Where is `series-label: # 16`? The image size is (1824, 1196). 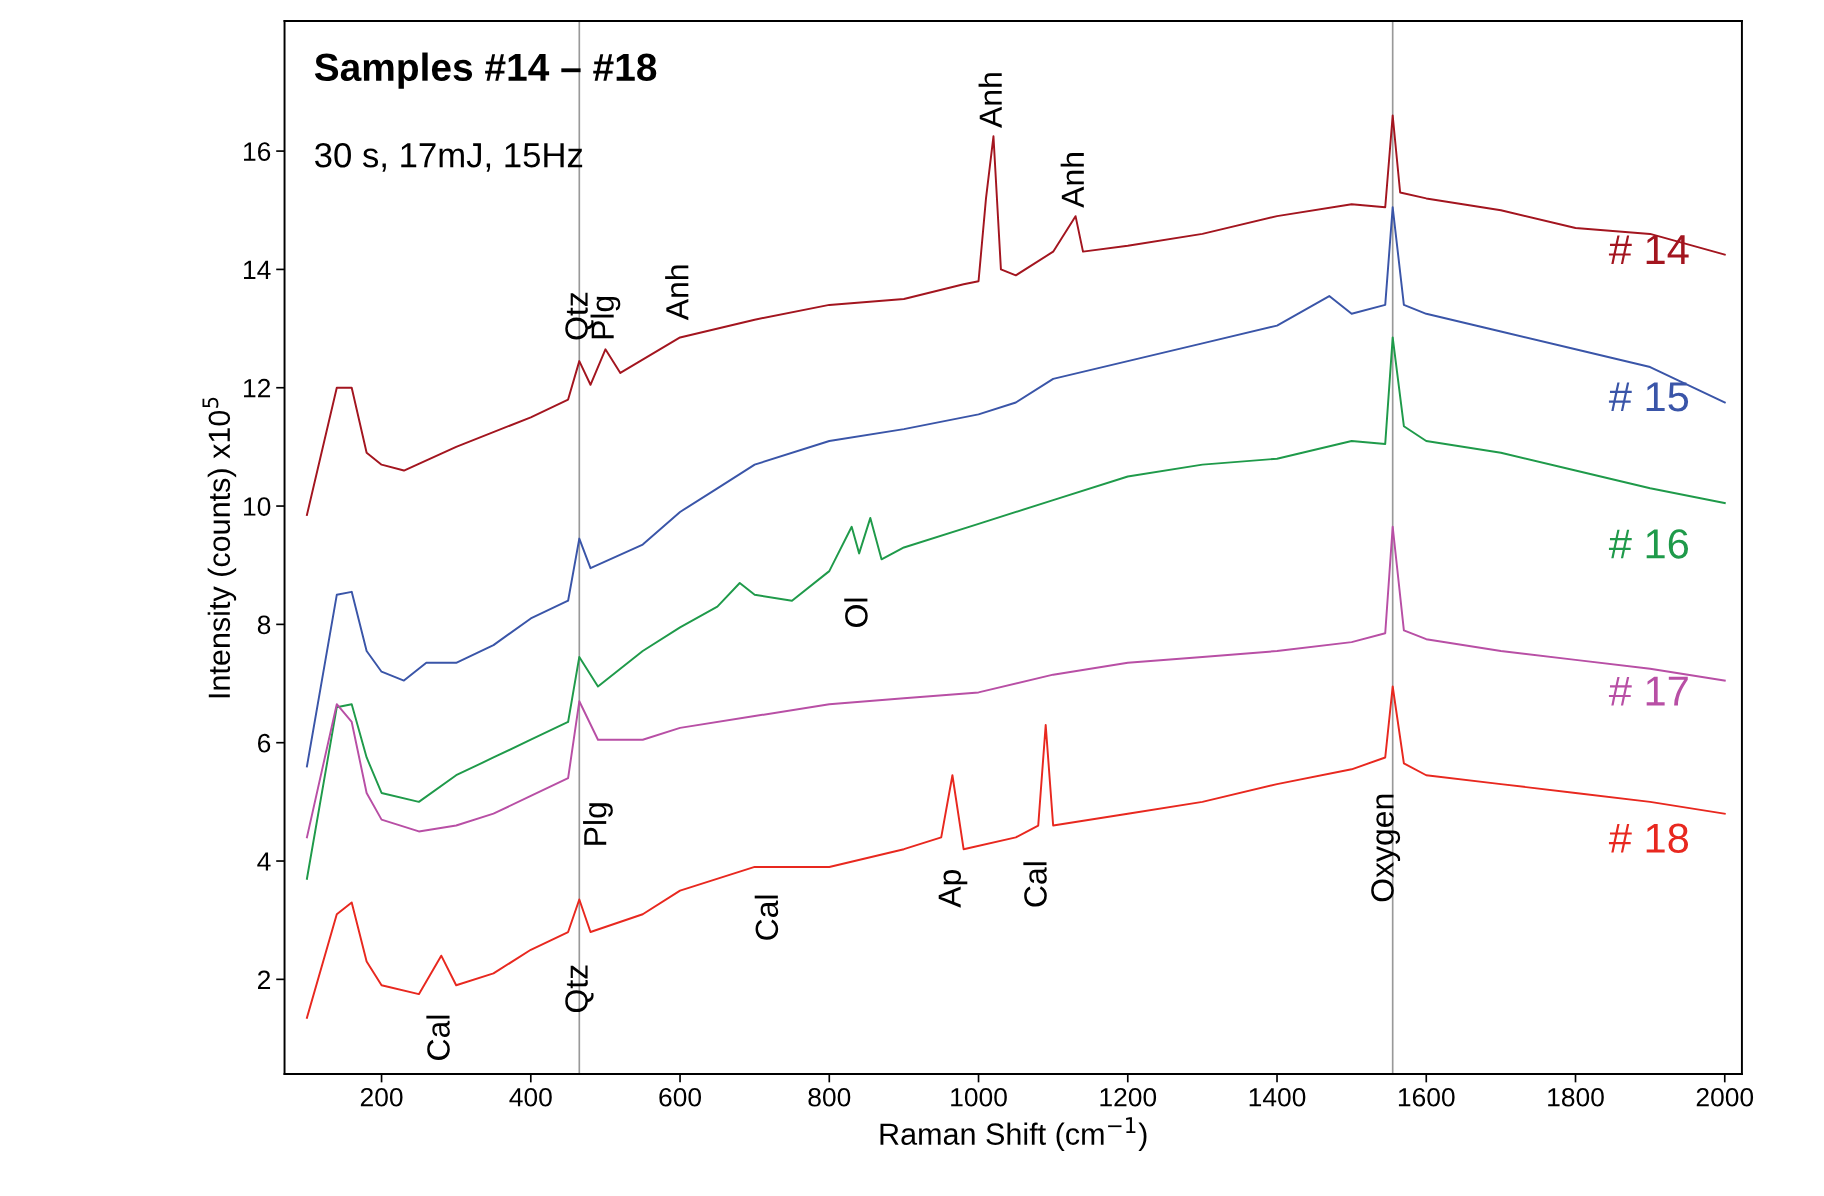 series-label: # 16 is located at coordinates (1648, 544).